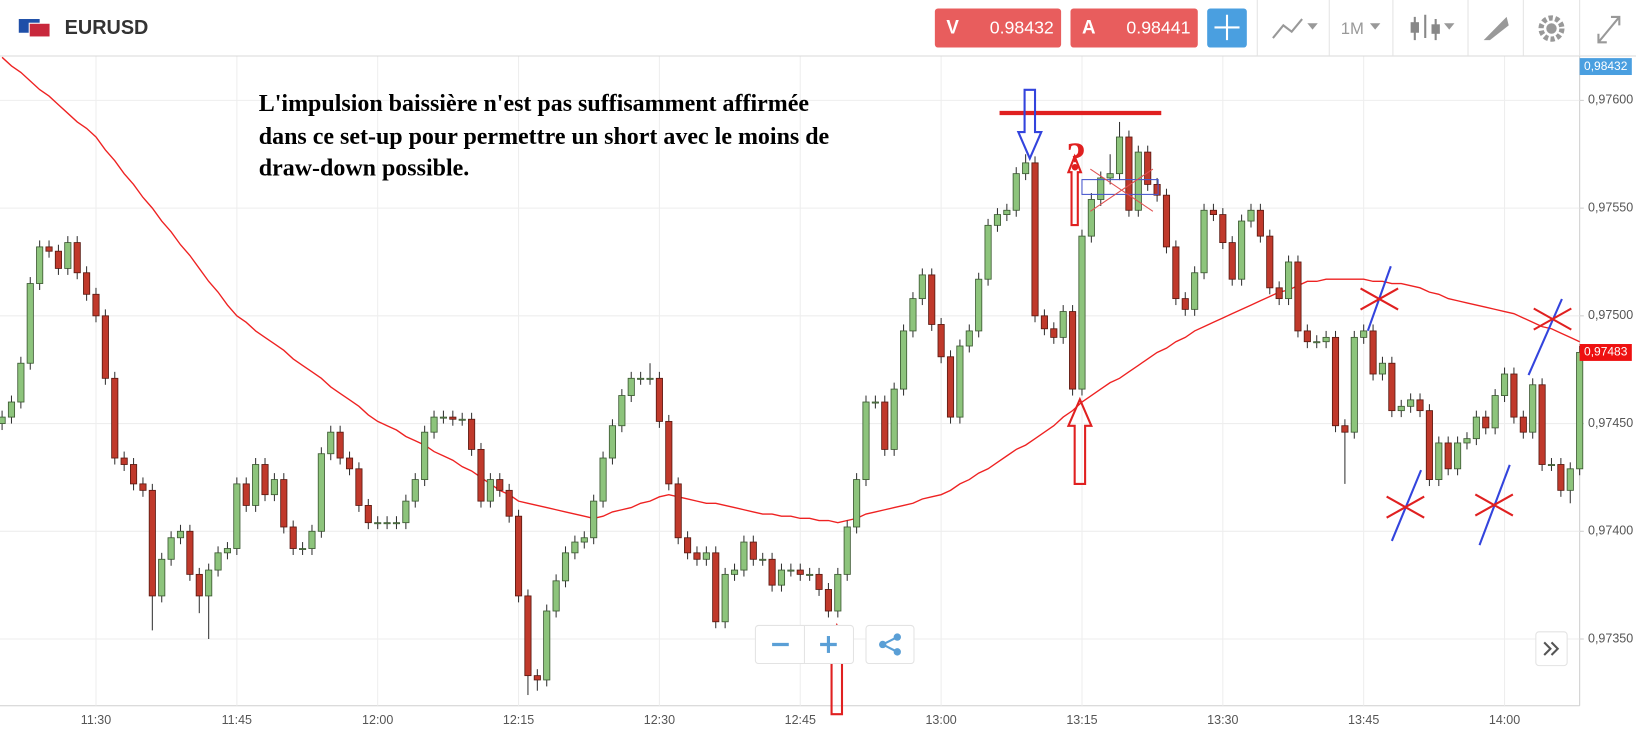 This screenshot has height=734, width=1636. Describe the element at coordinates (818, 28) in the screenshot. I see `header-bg` at that location.